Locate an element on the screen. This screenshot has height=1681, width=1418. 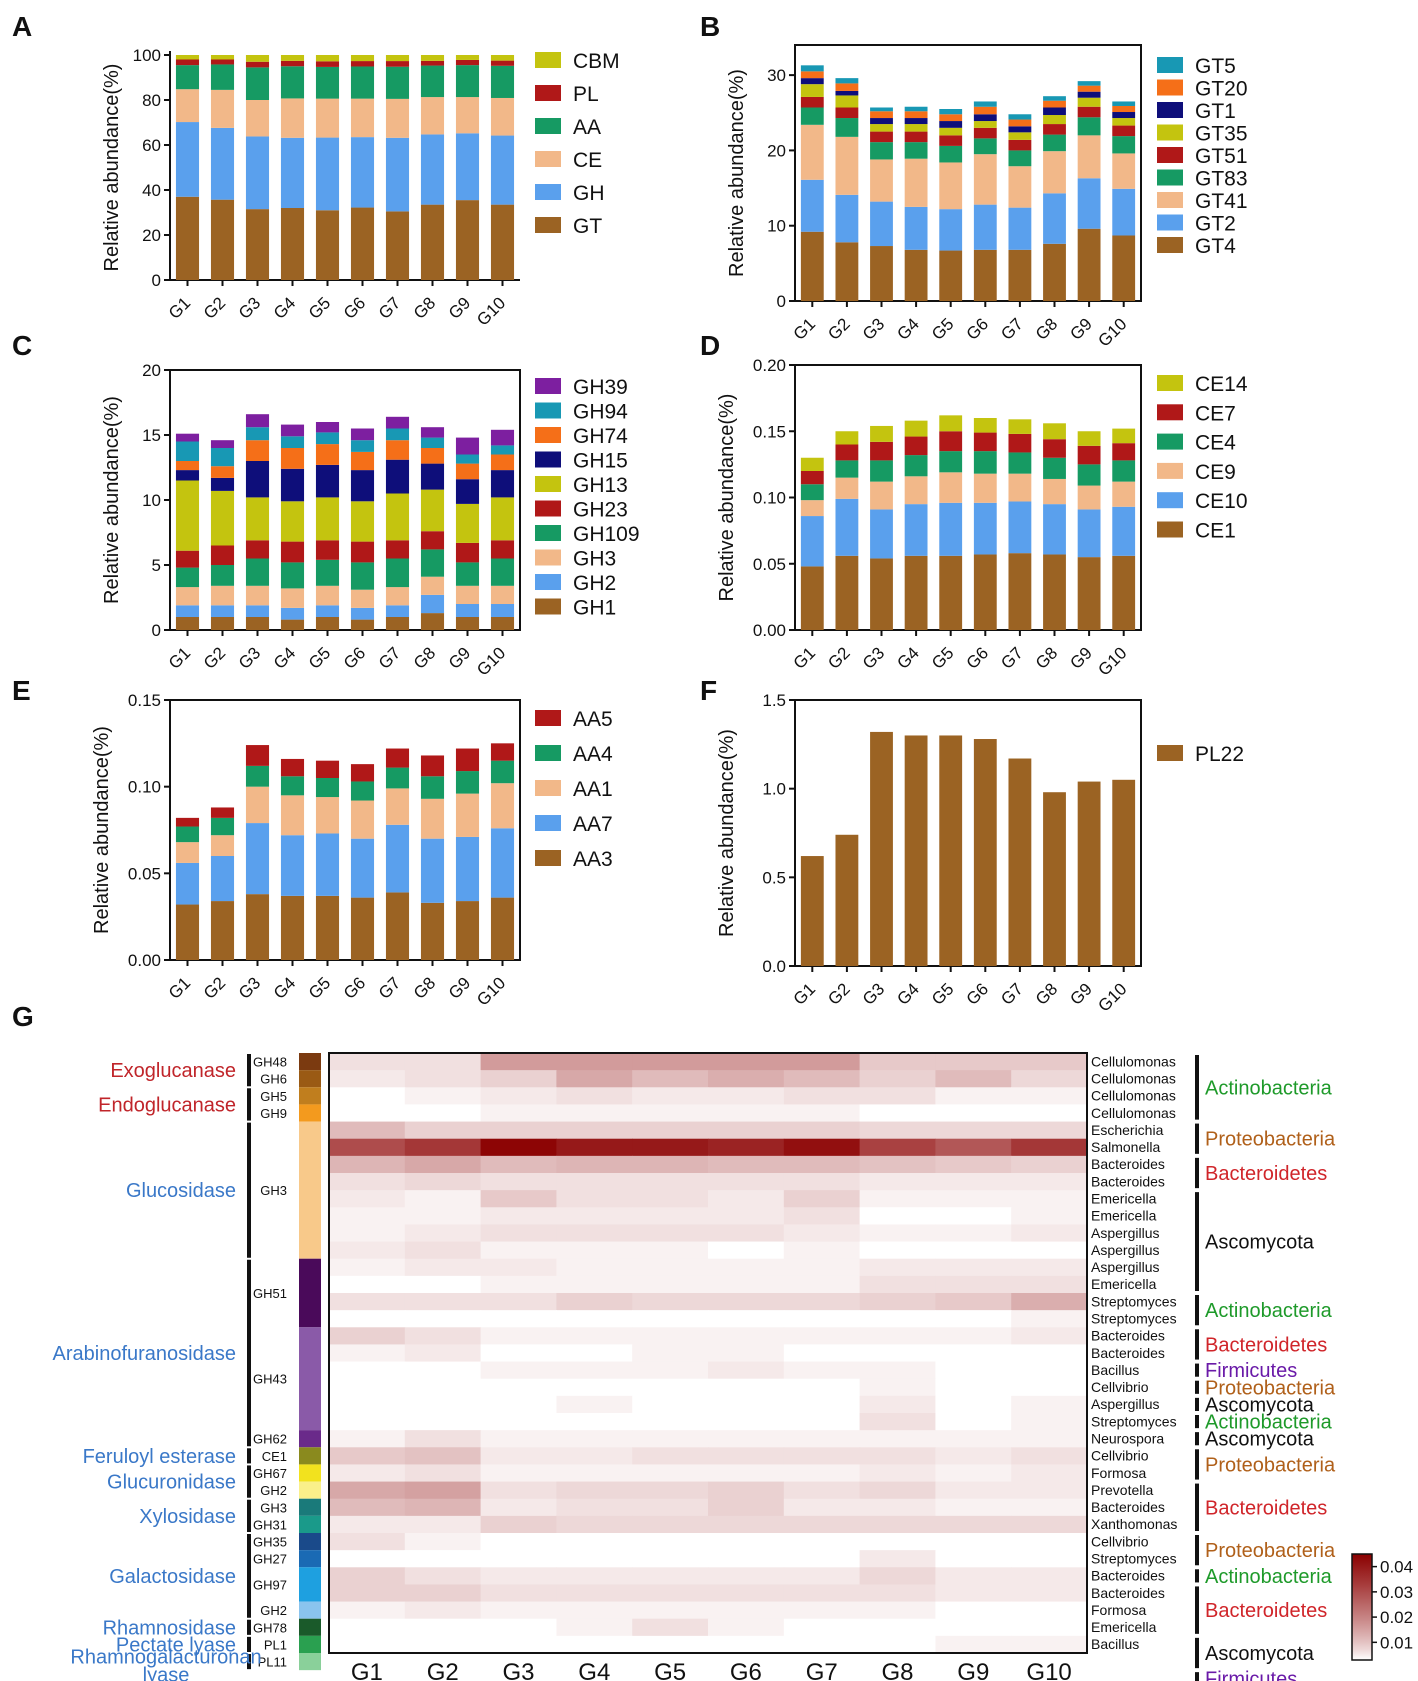
legend-label: GH74 is located at coordinates (600, 436).